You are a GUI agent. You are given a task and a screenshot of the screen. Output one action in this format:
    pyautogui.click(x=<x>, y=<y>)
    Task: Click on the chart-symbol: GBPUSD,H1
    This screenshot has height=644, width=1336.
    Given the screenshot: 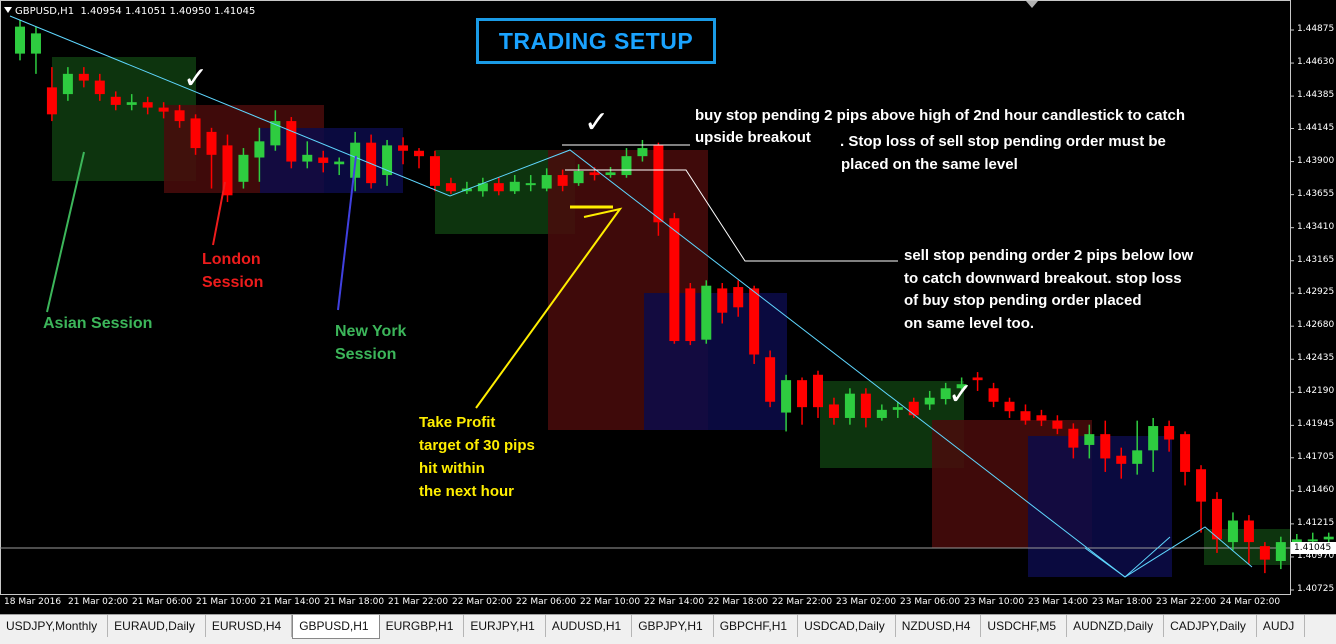 What is the action you would take?
    pyautogui.click(x=45, y=11)
    